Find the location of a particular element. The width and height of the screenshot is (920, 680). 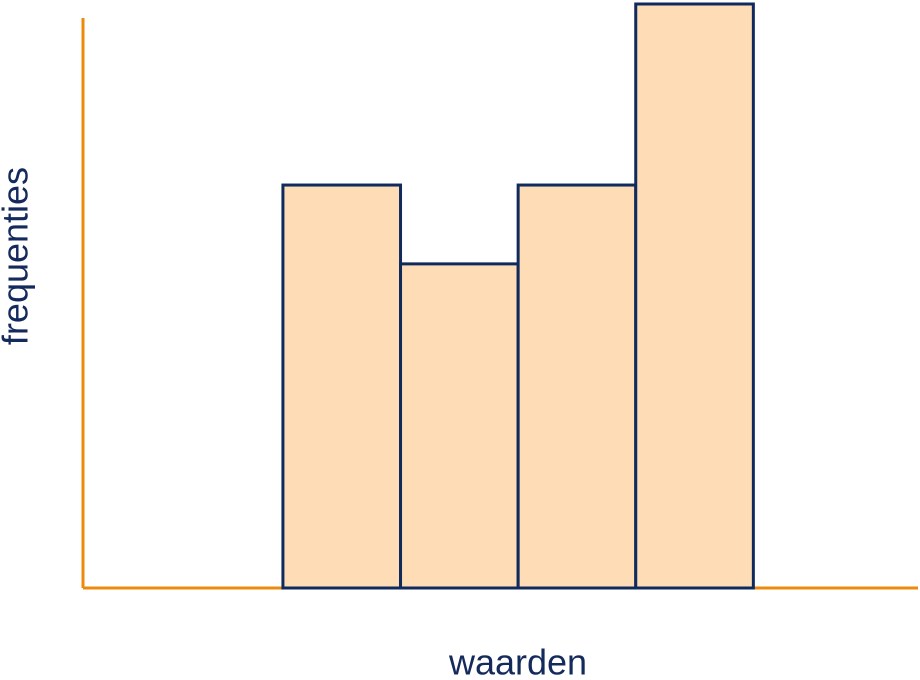

x-axis-label: waarden is located at coordinates (517, 661).